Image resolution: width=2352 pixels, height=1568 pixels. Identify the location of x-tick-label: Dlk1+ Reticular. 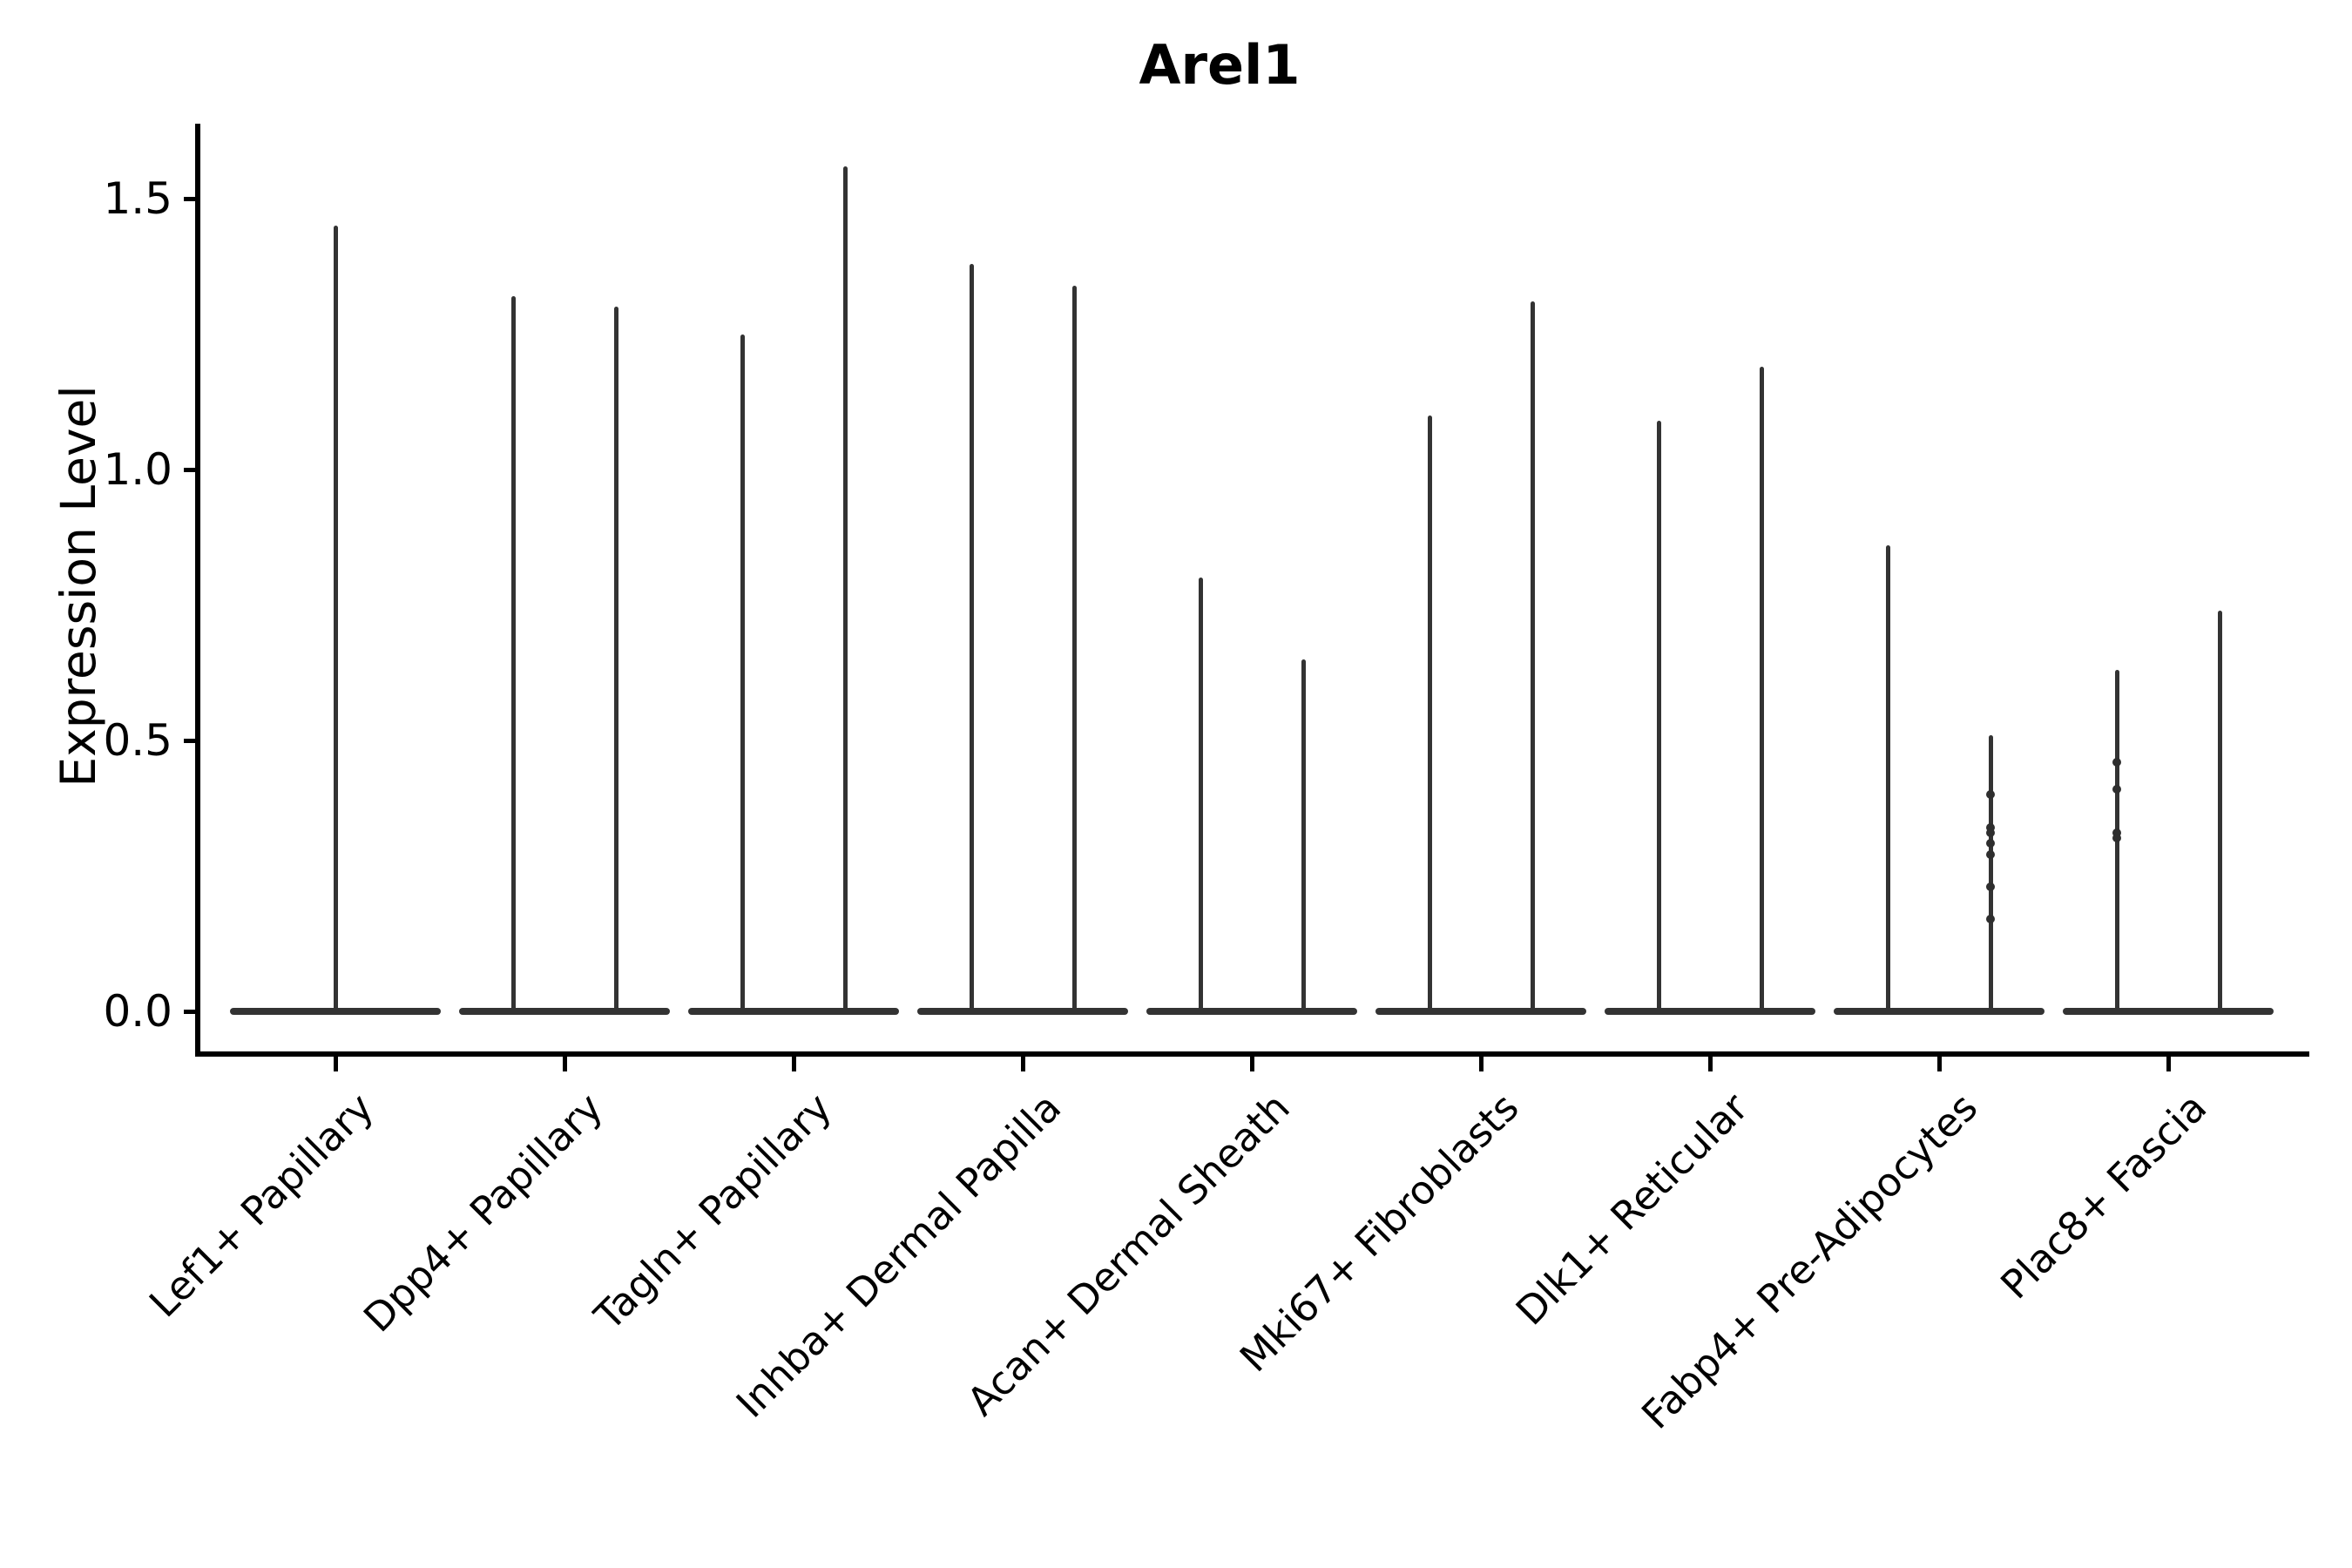
(1633, 1209).